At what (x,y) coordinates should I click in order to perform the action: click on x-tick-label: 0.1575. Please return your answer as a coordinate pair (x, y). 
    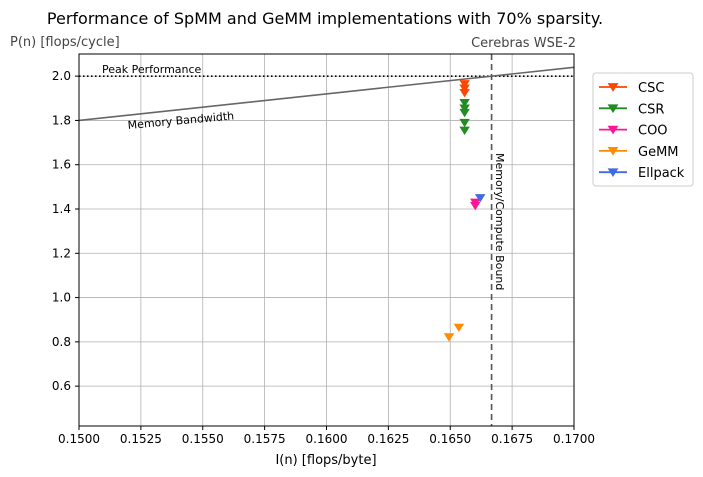
    Looking at the image, I should click on (265, 439).